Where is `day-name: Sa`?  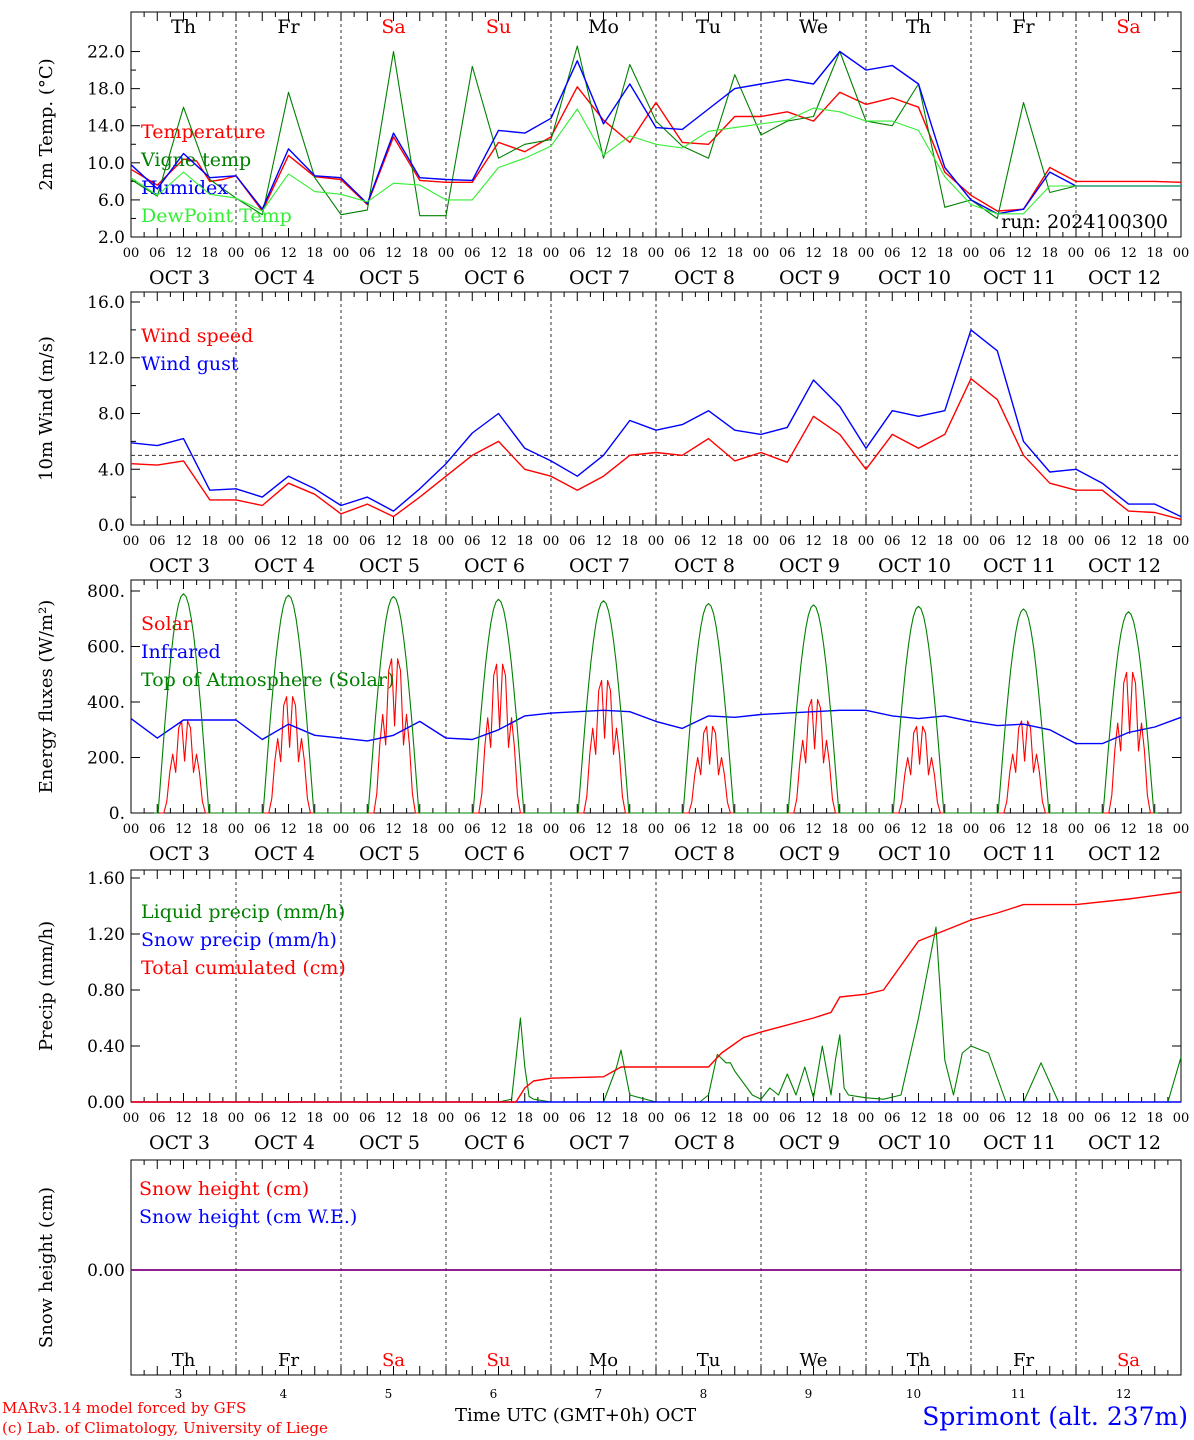 day-name: Sa is located at coordinates (1128, 27).